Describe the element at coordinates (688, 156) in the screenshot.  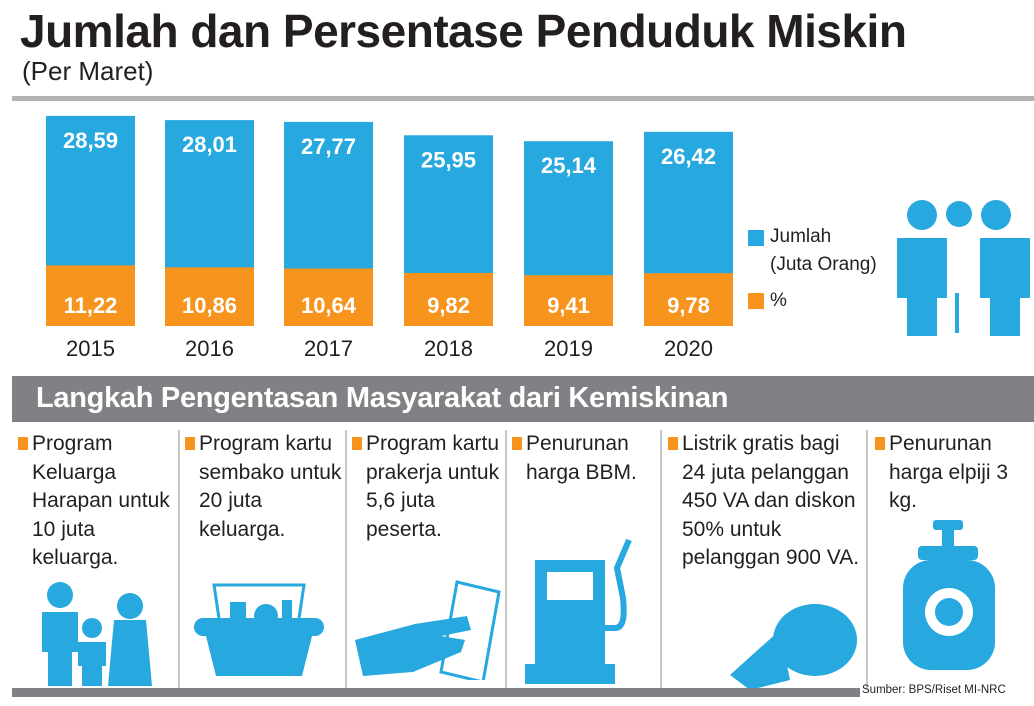
I see `data-label-jumlah: 26,42` at that location.